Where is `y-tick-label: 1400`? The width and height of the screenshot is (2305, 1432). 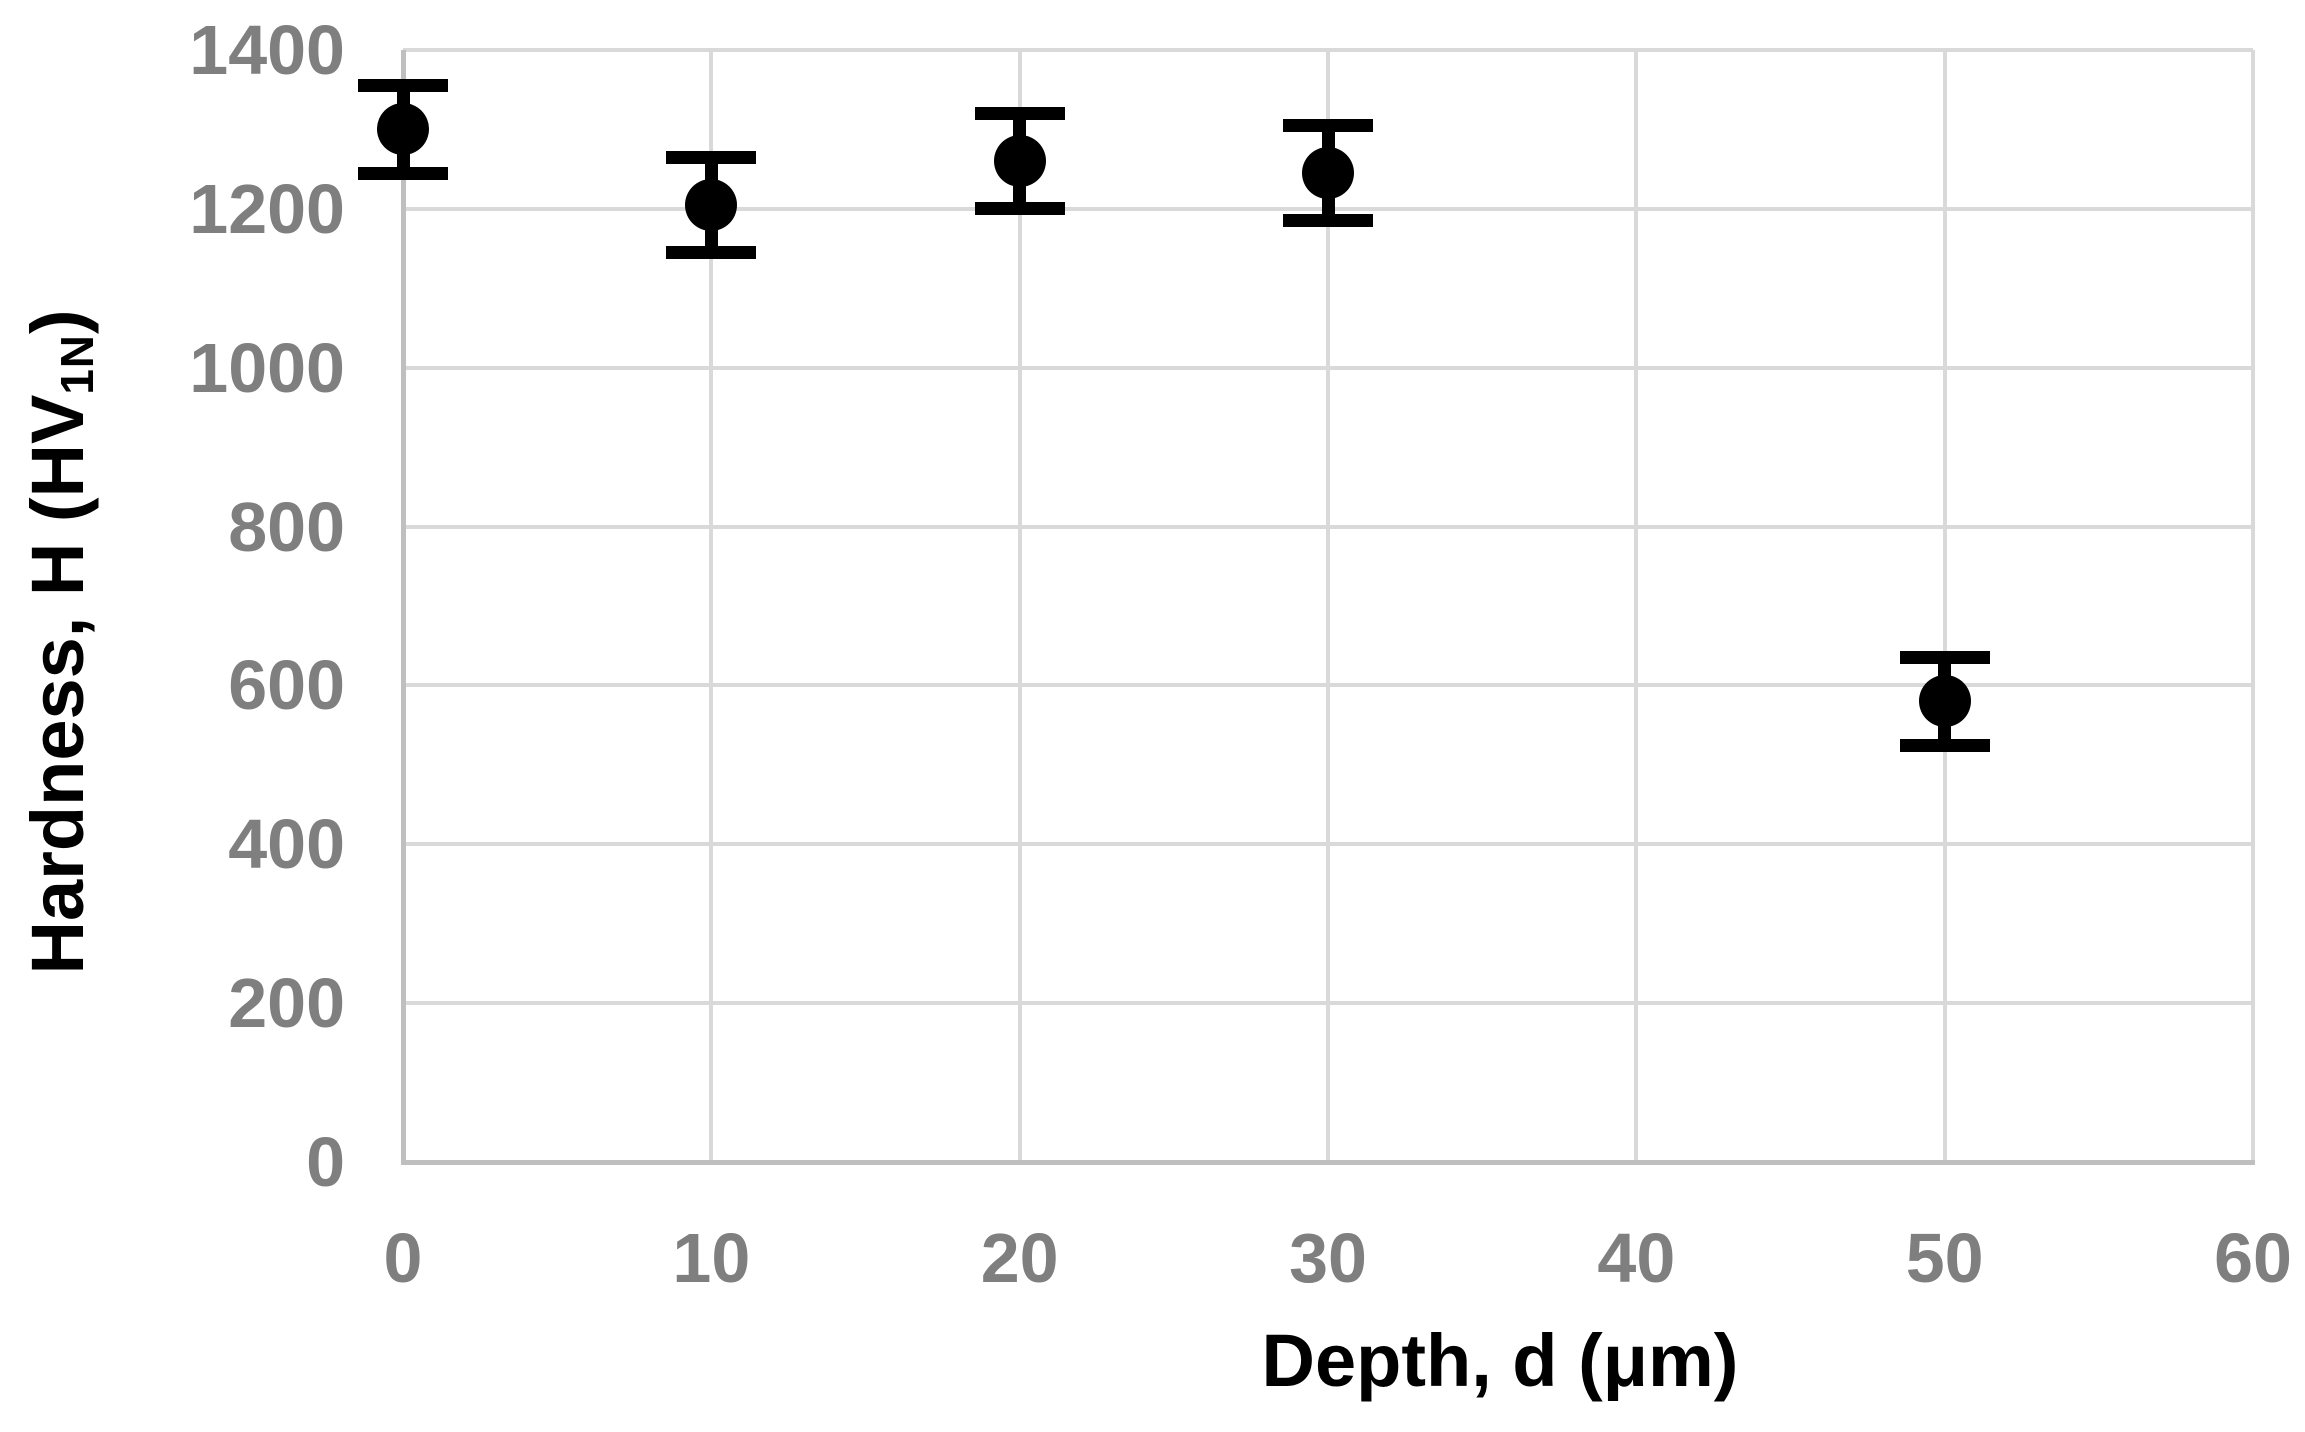 y-tick-label: 1400 is located at coordinates (267, 50).